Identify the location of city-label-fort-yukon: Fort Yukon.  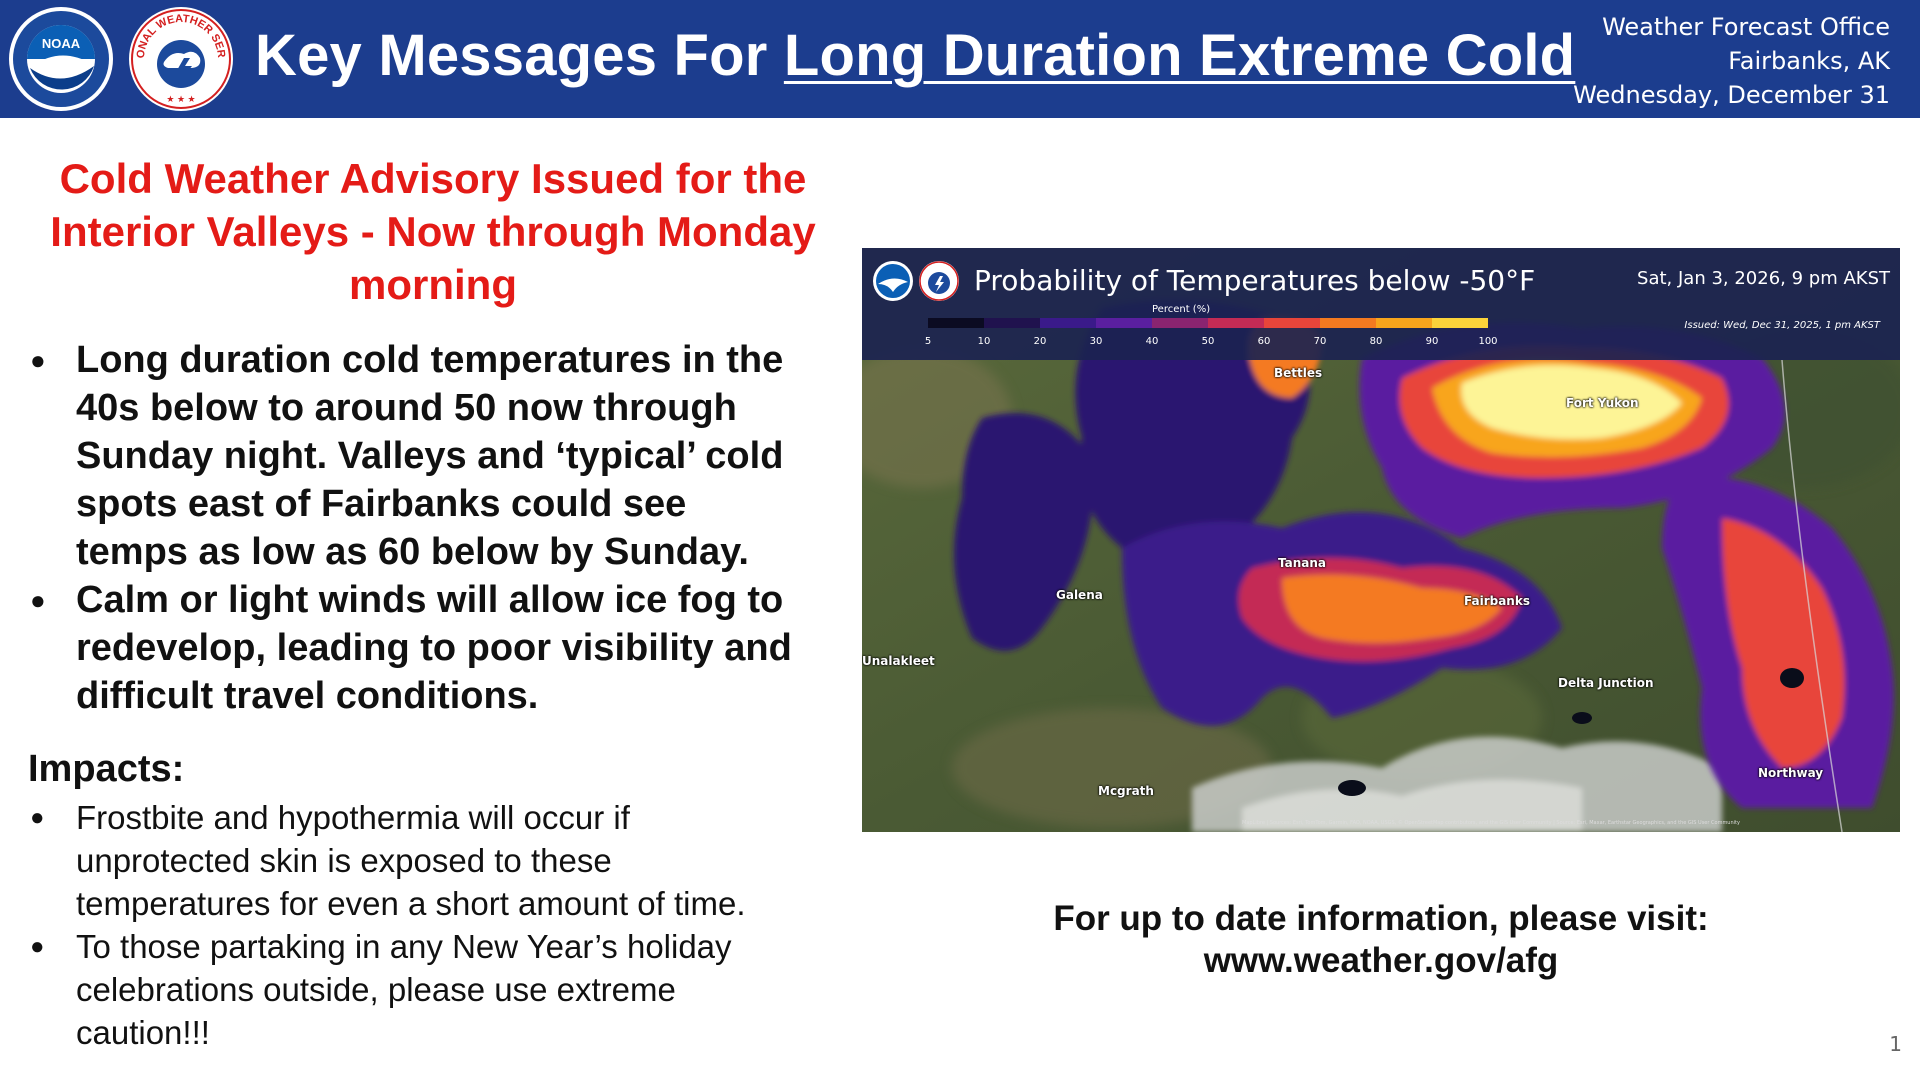
(1602, 403).